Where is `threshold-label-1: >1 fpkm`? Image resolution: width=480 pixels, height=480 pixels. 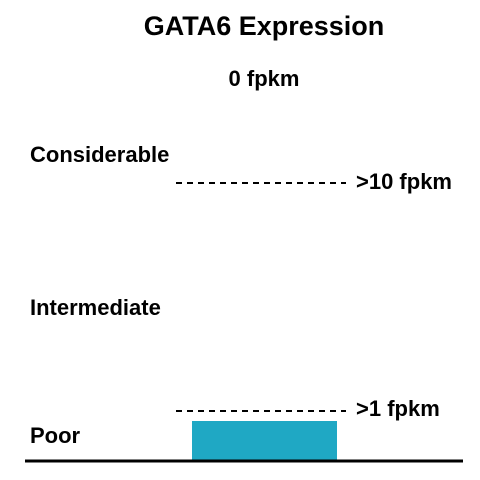
threshold-label-1: >1 fpkm is located at coordinates (398, 408).